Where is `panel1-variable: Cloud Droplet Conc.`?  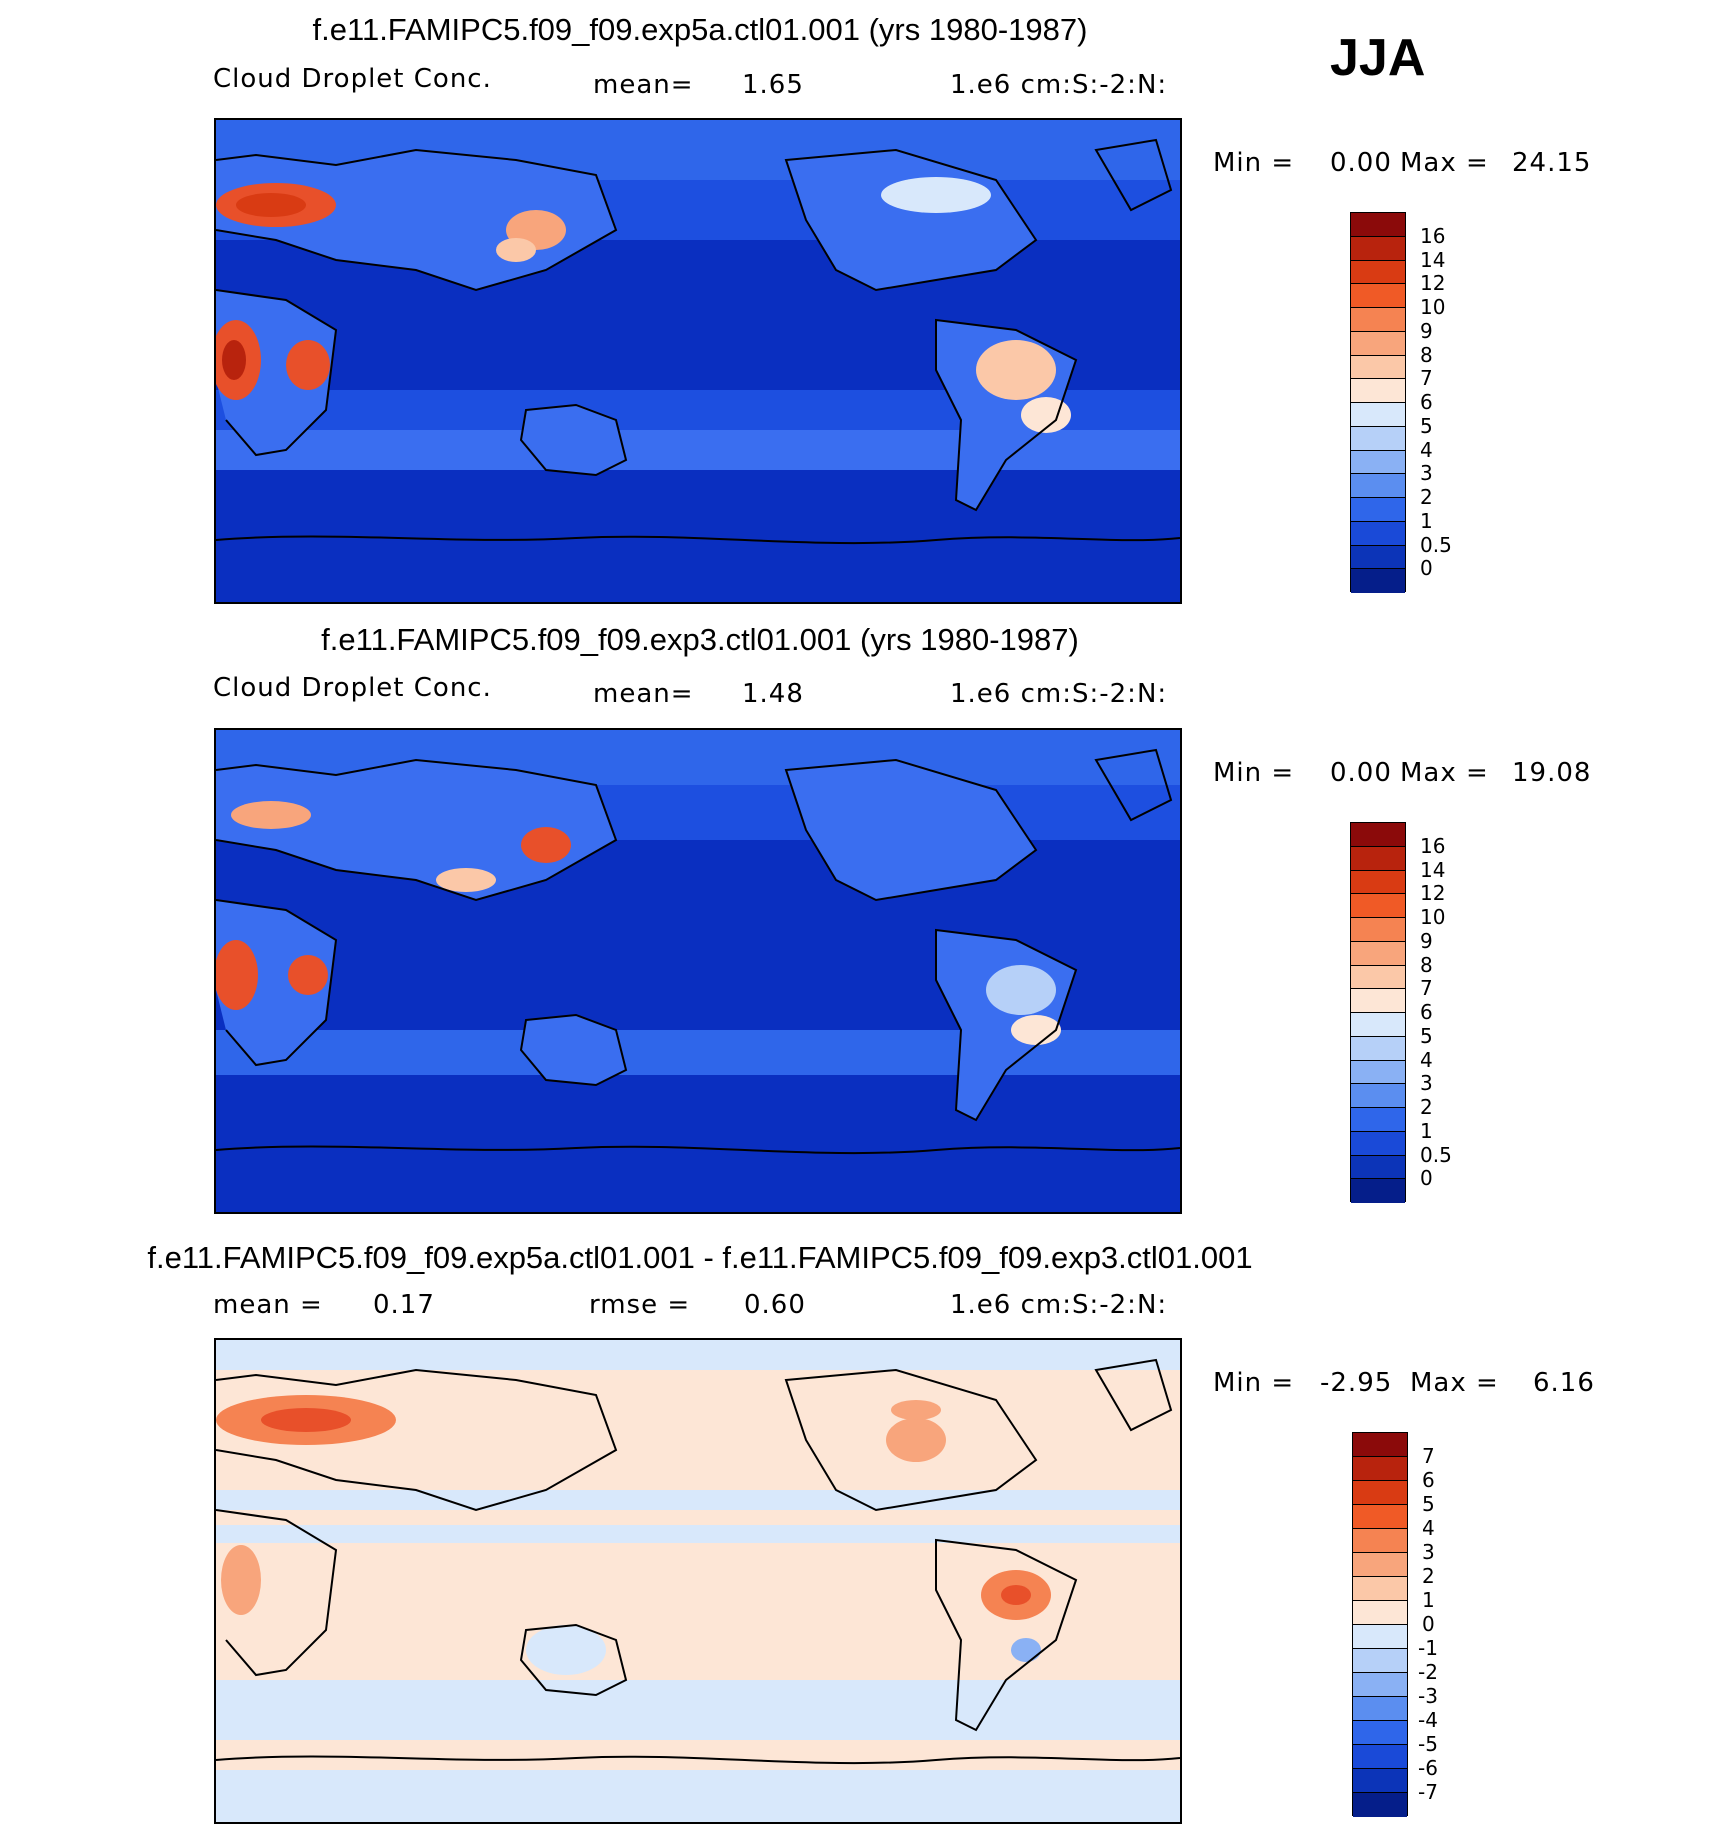
panel1-variable: Cloud Droplet Conc. is located at coordinates (352, 79).